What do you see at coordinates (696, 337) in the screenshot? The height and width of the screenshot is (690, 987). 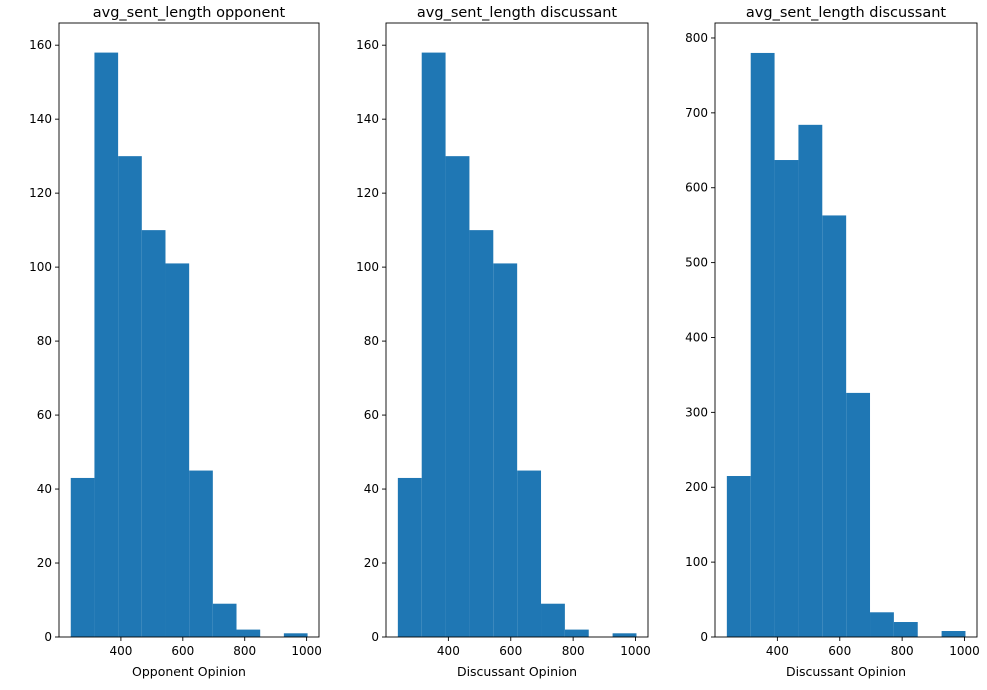 I see `y-tick-label: 400` at bounding box center [696, 337].